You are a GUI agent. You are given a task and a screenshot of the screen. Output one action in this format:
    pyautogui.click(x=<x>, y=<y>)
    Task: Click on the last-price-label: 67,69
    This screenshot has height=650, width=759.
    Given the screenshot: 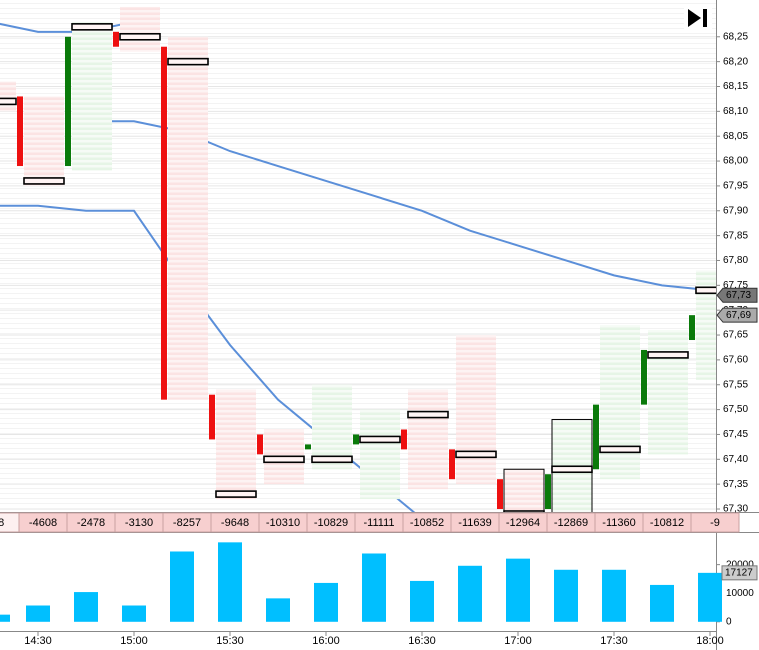 What is the action you would take?
    pyautogui.click(x=738, y=315)
    